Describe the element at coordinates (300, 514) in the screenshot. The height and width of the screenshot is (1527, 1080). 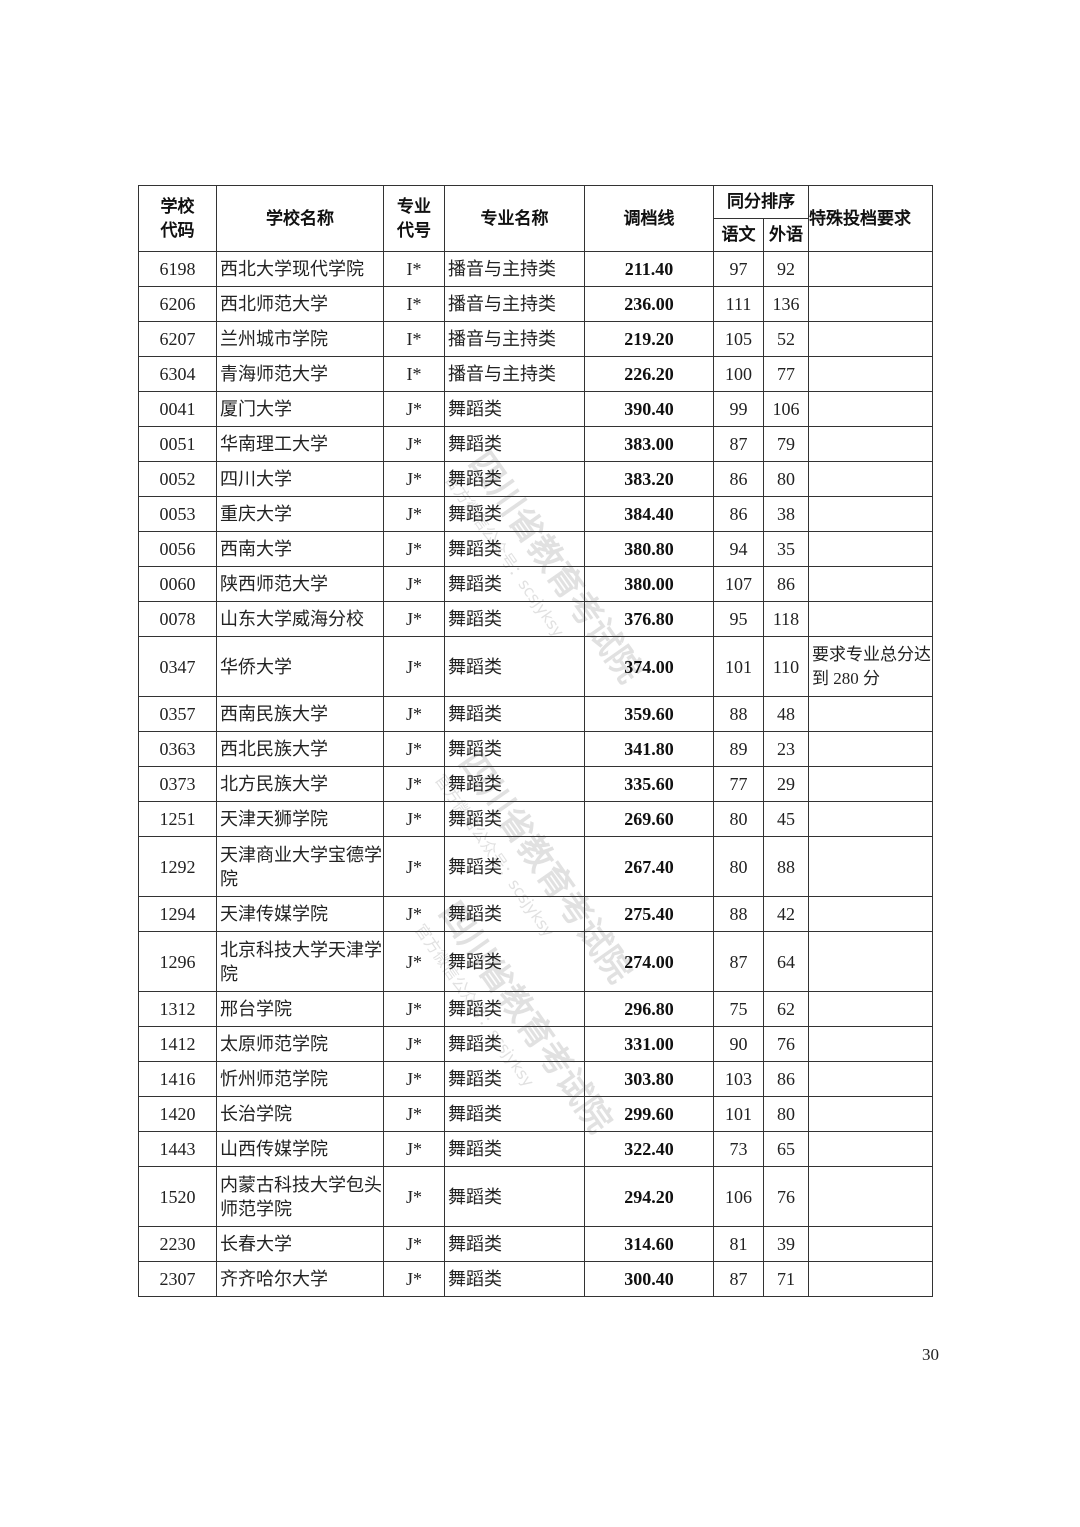
I see `school-name-cell: 重庆大学` at that location.